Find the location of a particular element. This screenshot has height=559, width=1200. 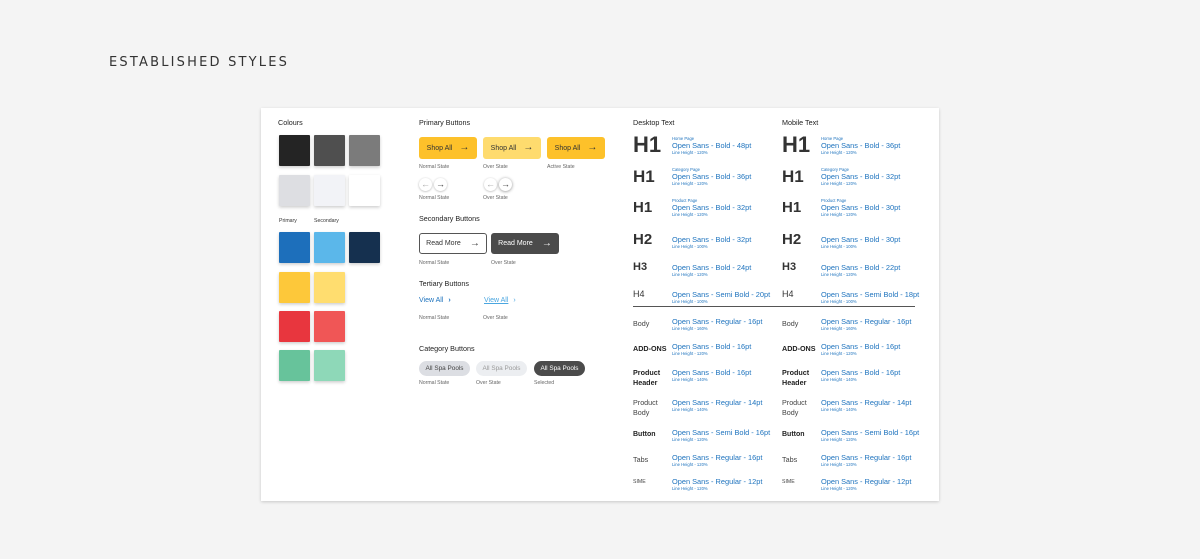

primary-label: Primary is located at coordinates (288, 221).